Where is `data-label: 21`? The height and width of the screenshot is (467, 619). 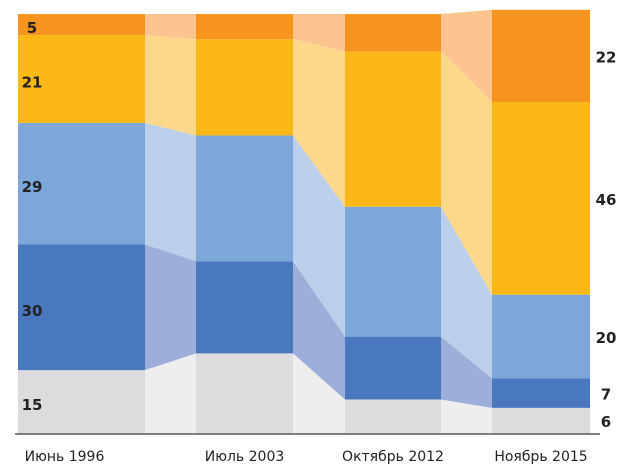
data-label: 21 is located at coordinates (32, 82).